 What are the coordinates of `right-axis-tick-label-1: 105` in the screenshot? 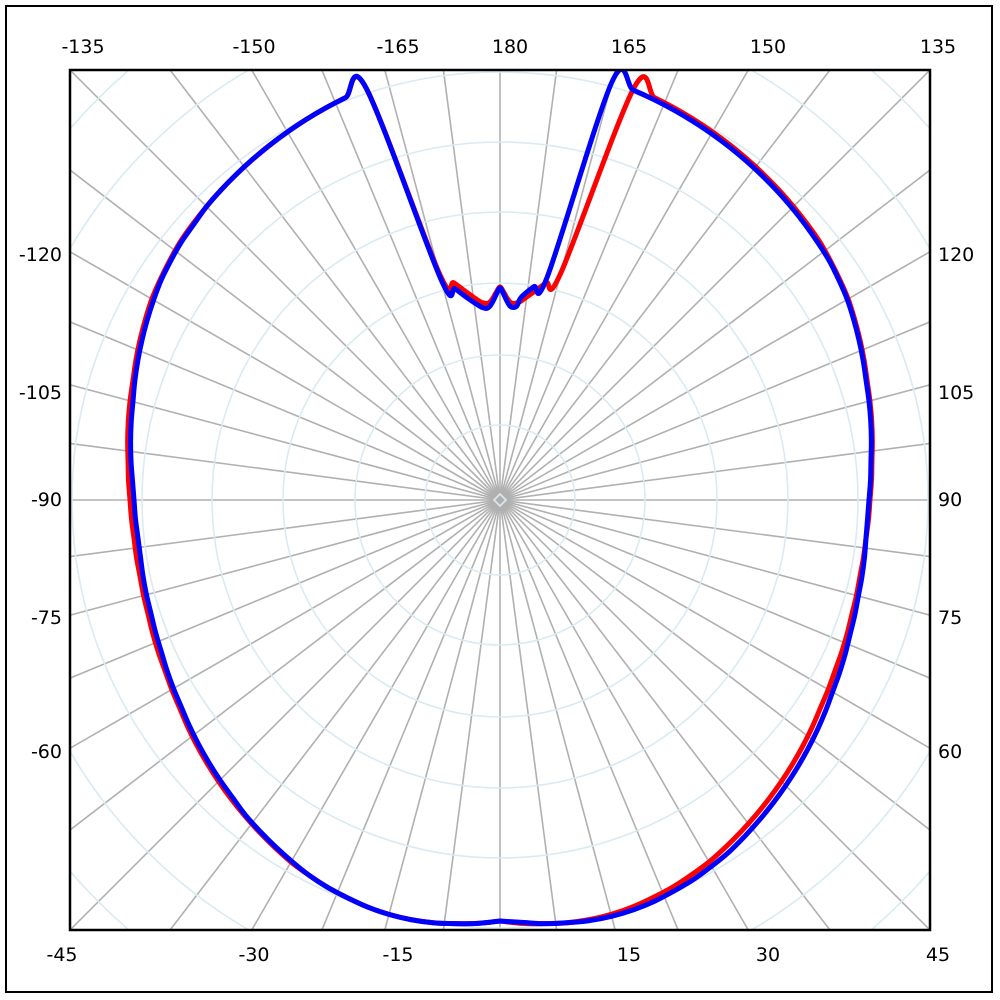 It's located at (956, 393).